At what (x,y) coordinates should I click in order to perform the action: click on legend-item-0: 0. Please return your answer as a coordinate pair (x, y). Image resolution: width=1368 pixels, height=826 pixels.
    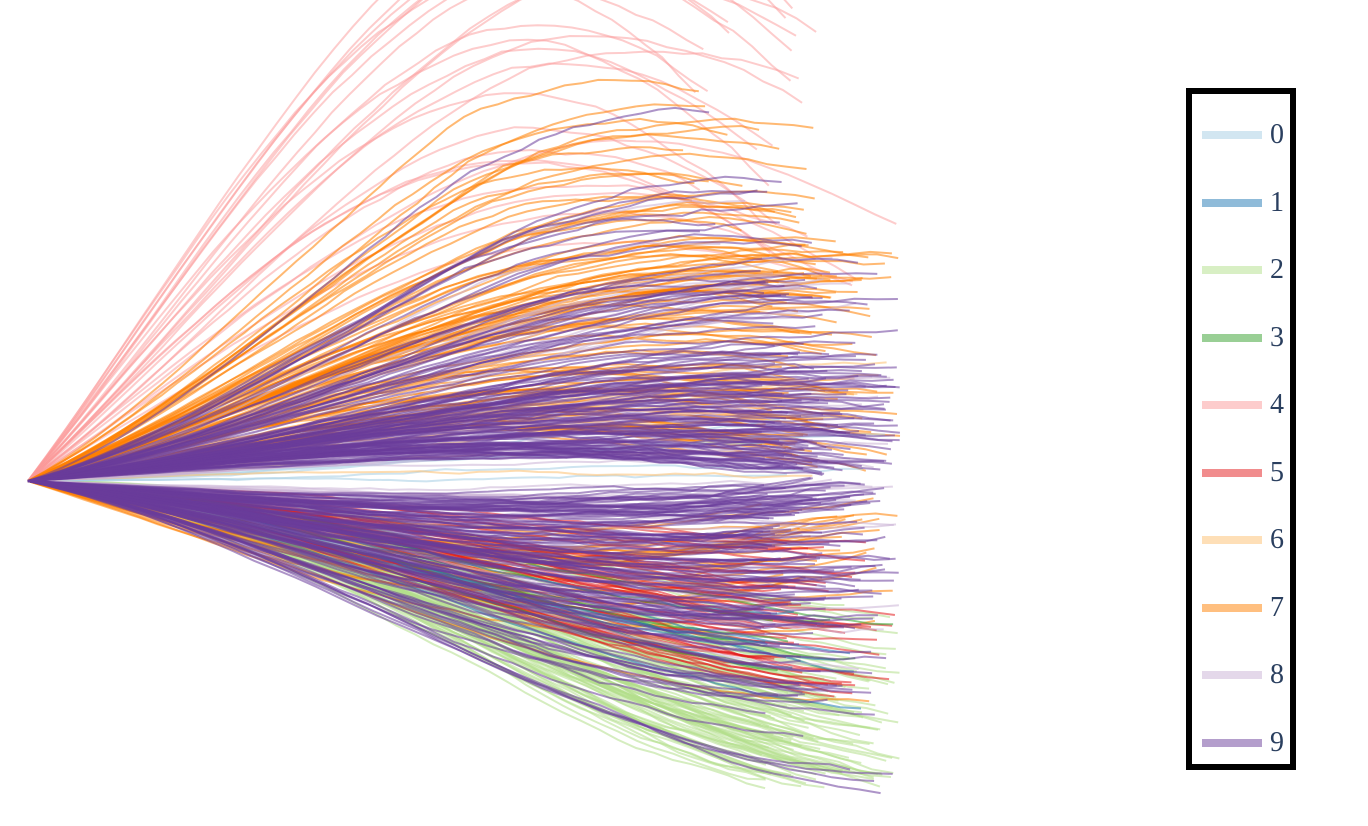
    Looking at the image, I should click on (1243, 134).